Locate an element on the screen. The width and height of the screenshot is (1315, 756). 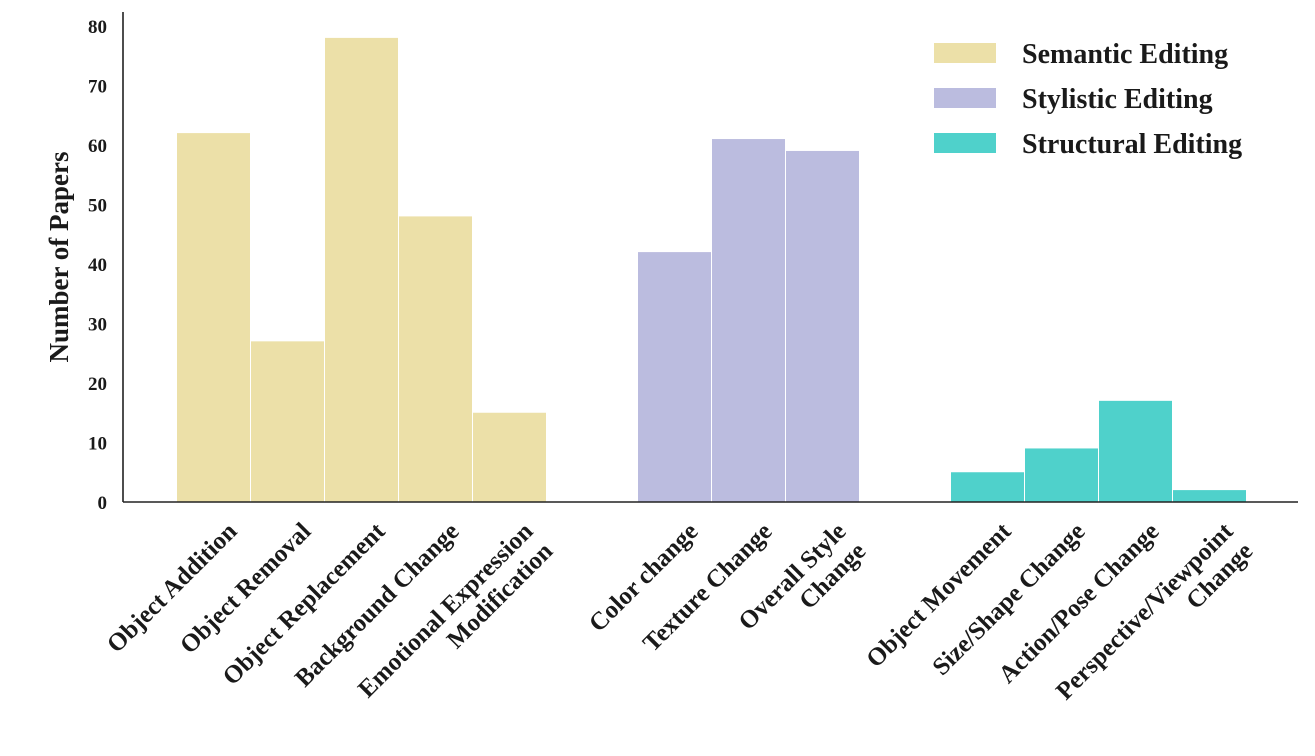
y-tick-label: 10 is located at coordinates (97, 444).